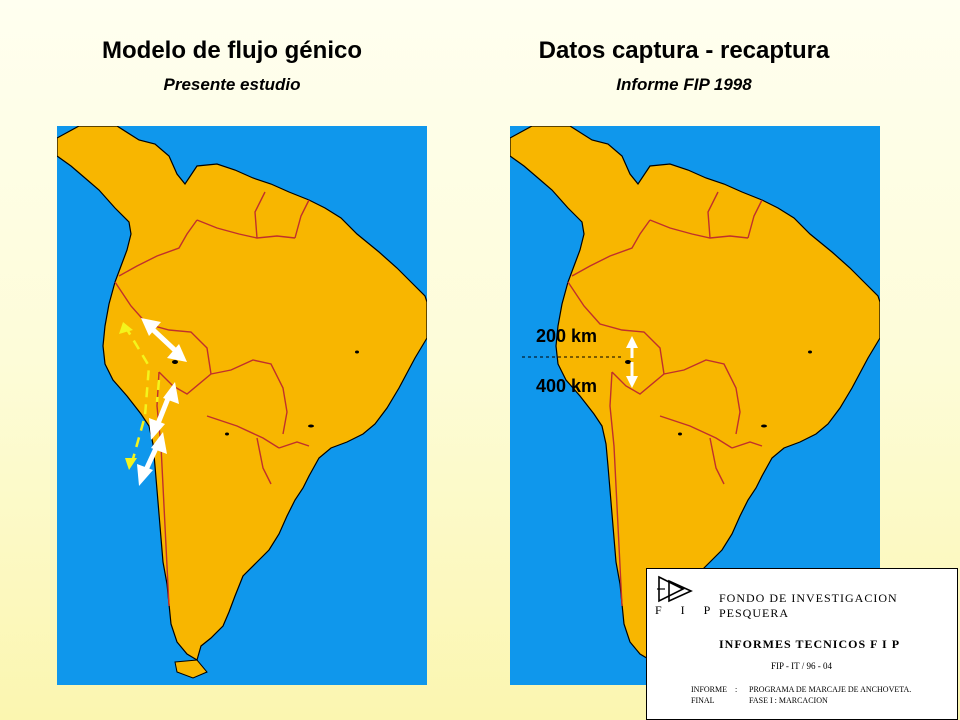 Image resolution: width=960 pixels, height=720 pixels. What do you see at coordinates (126, 328) in the screenshot?
I see `dashed-arrow-head-up` at bounding box center [126, 328].